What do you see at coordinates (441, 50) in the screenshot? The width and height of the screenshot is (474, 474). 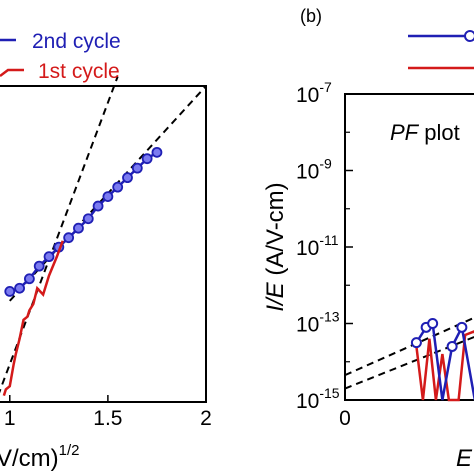 I see `right-legend` at bounding box center [441, 50].